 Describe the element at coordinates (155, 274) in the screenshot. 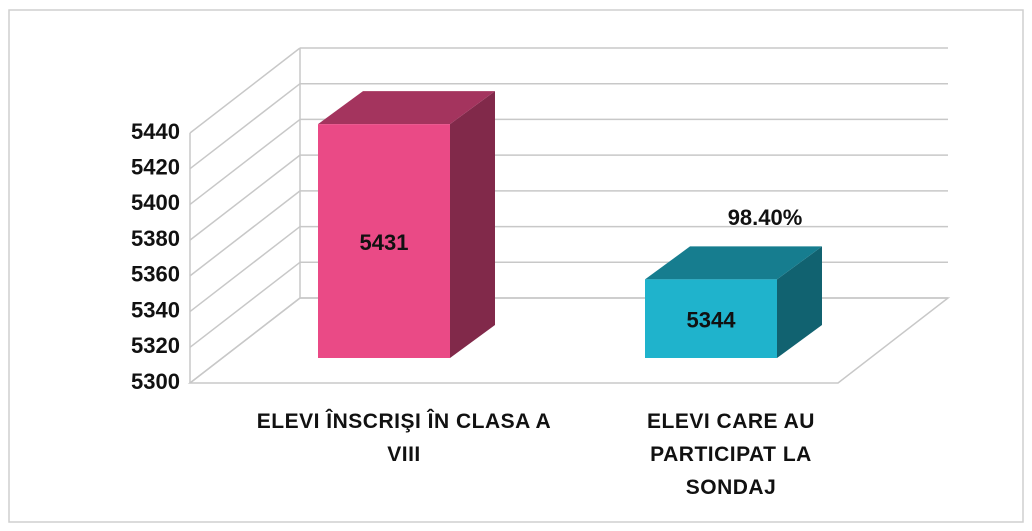

I see `y-tick-label: 5360` at that location.